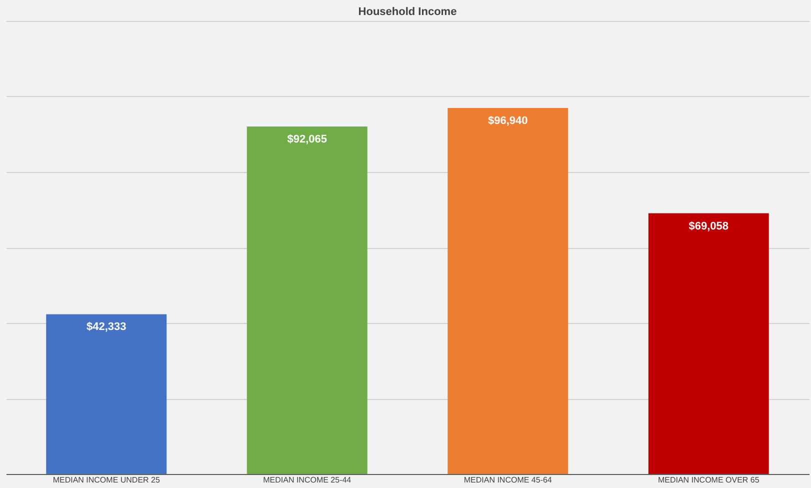 Image resolution: width=811 pixels, height=488 pixels. Describe the element at coordinates (508, 480) in the screenshot. I see `x-tick-label: MEDIAN INCOME 45-64` at that location.